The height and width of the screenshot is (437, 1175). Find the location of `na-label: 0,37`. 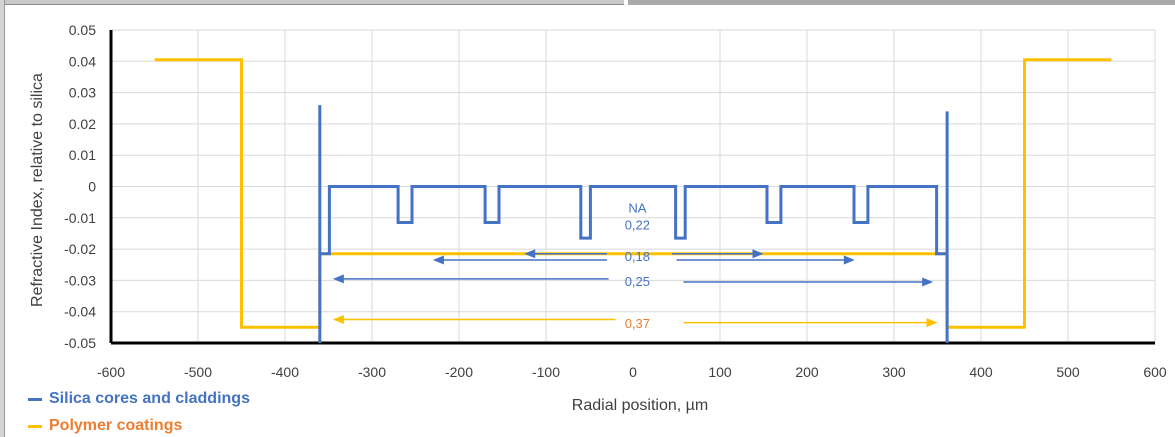

na-label: 0,37 is located at coordinates (637, 323).